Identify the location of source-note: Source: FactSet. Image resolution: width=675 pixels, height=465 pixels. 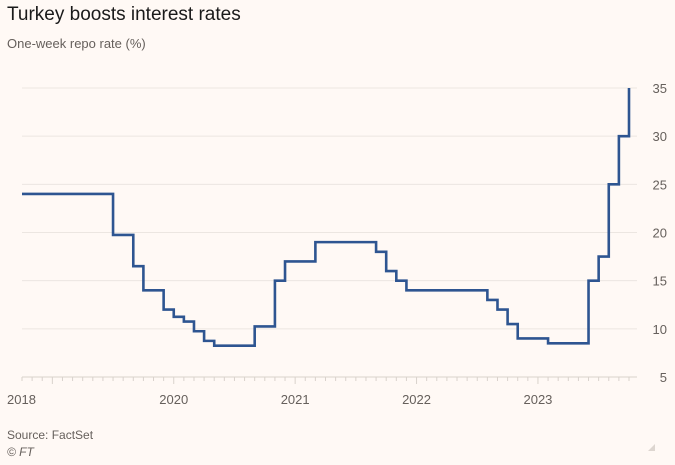
(50, 435).